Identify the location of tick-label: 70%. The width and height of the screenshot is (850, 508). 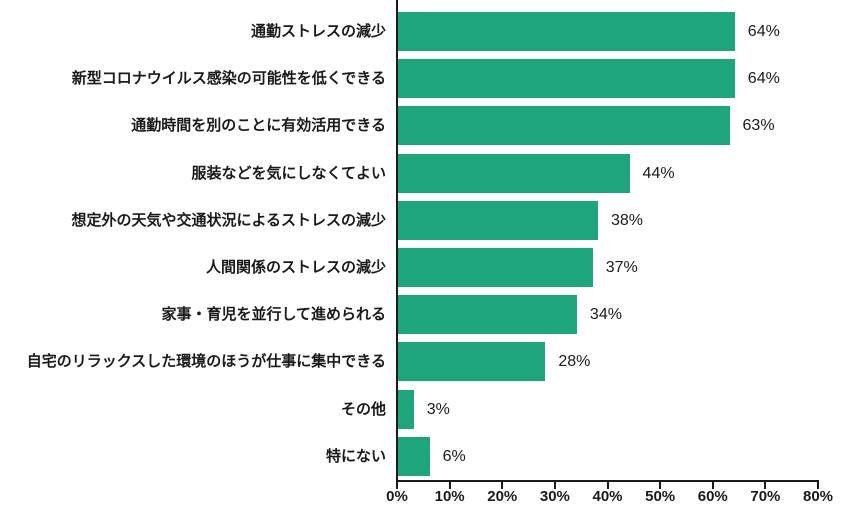
(765, 496).